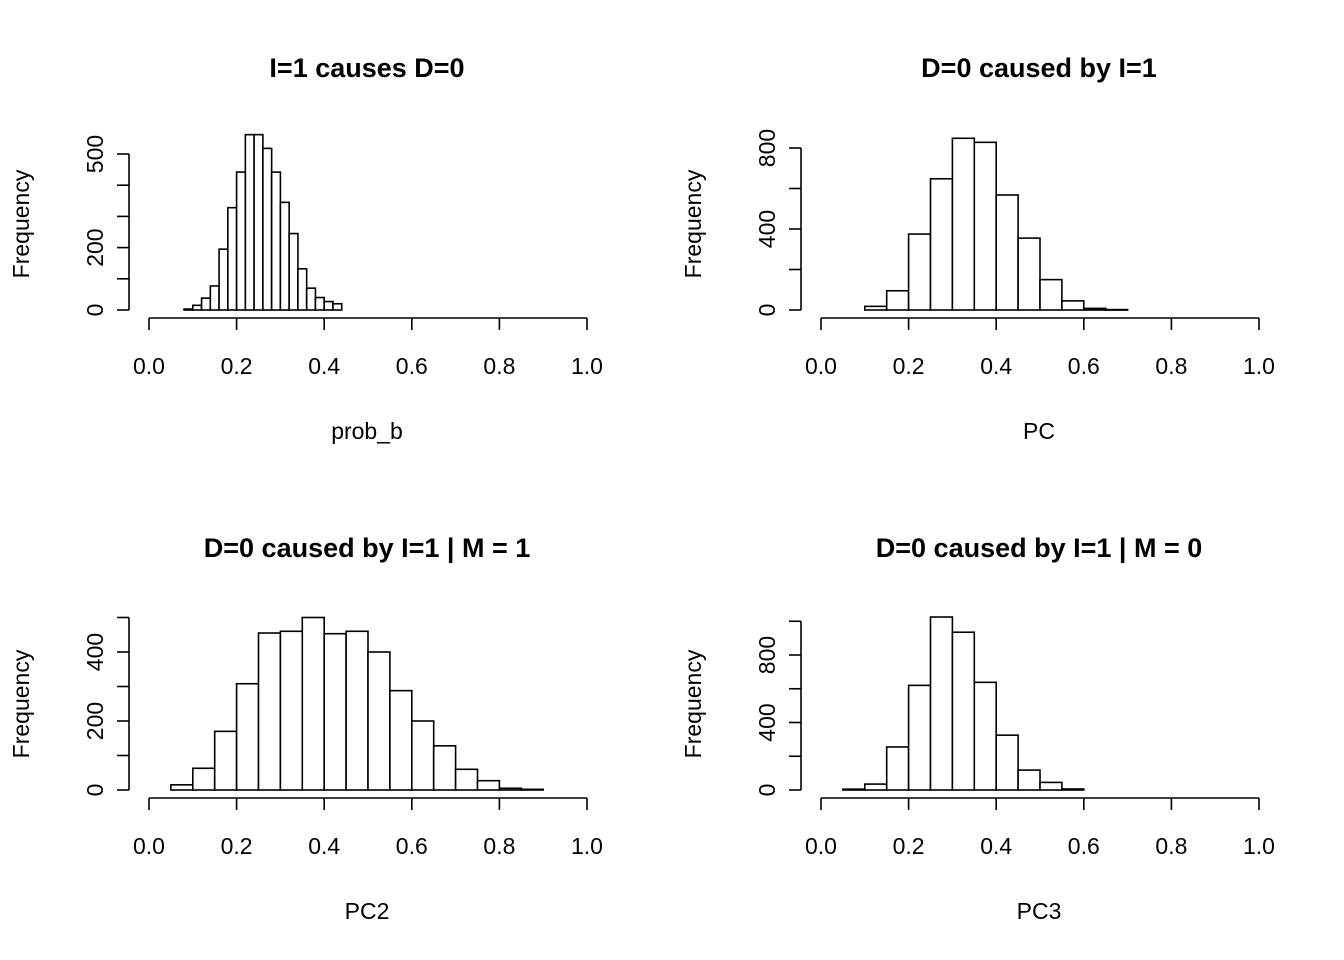  What do you see at coordinates (106, 226) in the screenshot?
I see `y-axis: 0 200 500` at bounding box center [106, 226].